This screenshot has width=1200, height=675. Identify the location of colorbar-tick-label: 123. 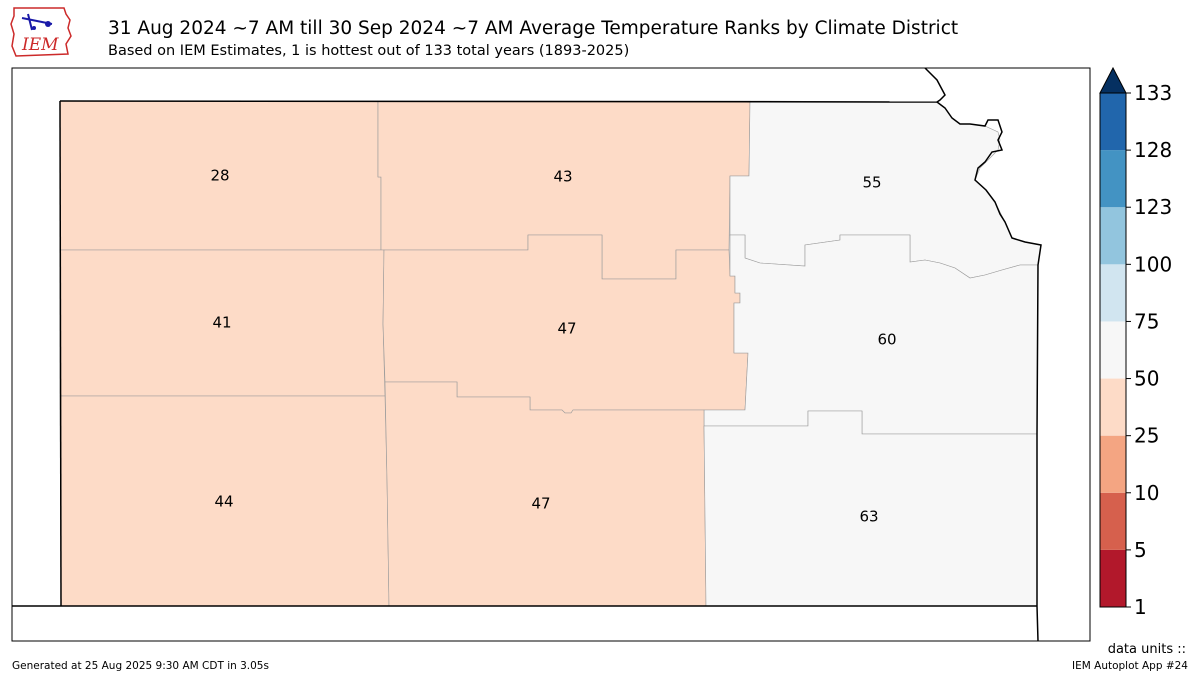
(1153, 207).